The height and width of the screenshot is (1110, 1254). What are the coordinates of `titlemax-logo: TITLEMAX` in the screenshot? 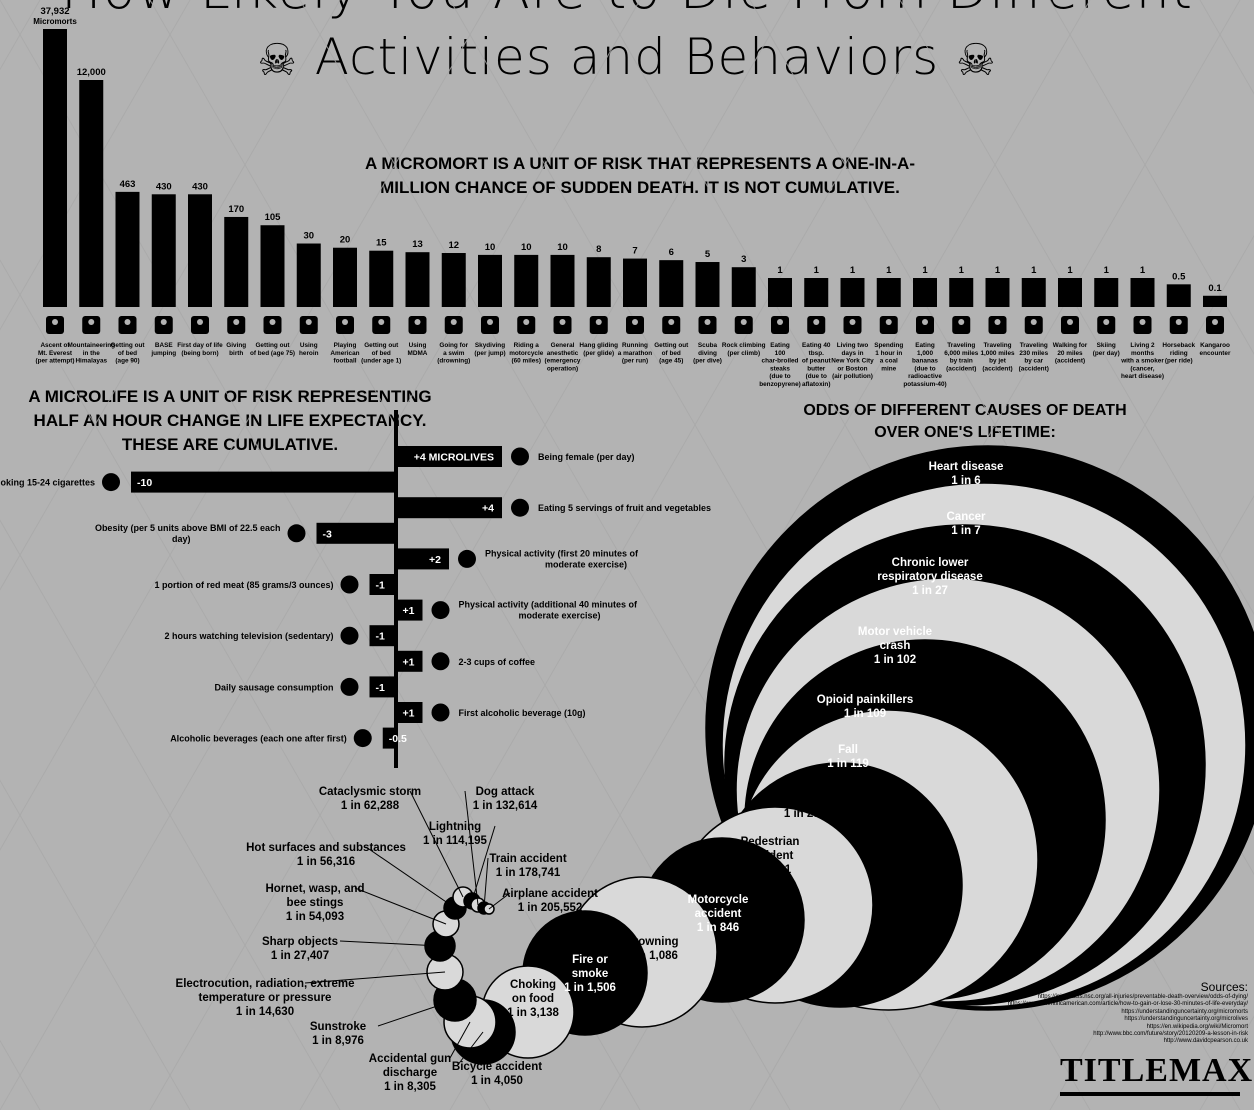 It's located at (1156, 1074).